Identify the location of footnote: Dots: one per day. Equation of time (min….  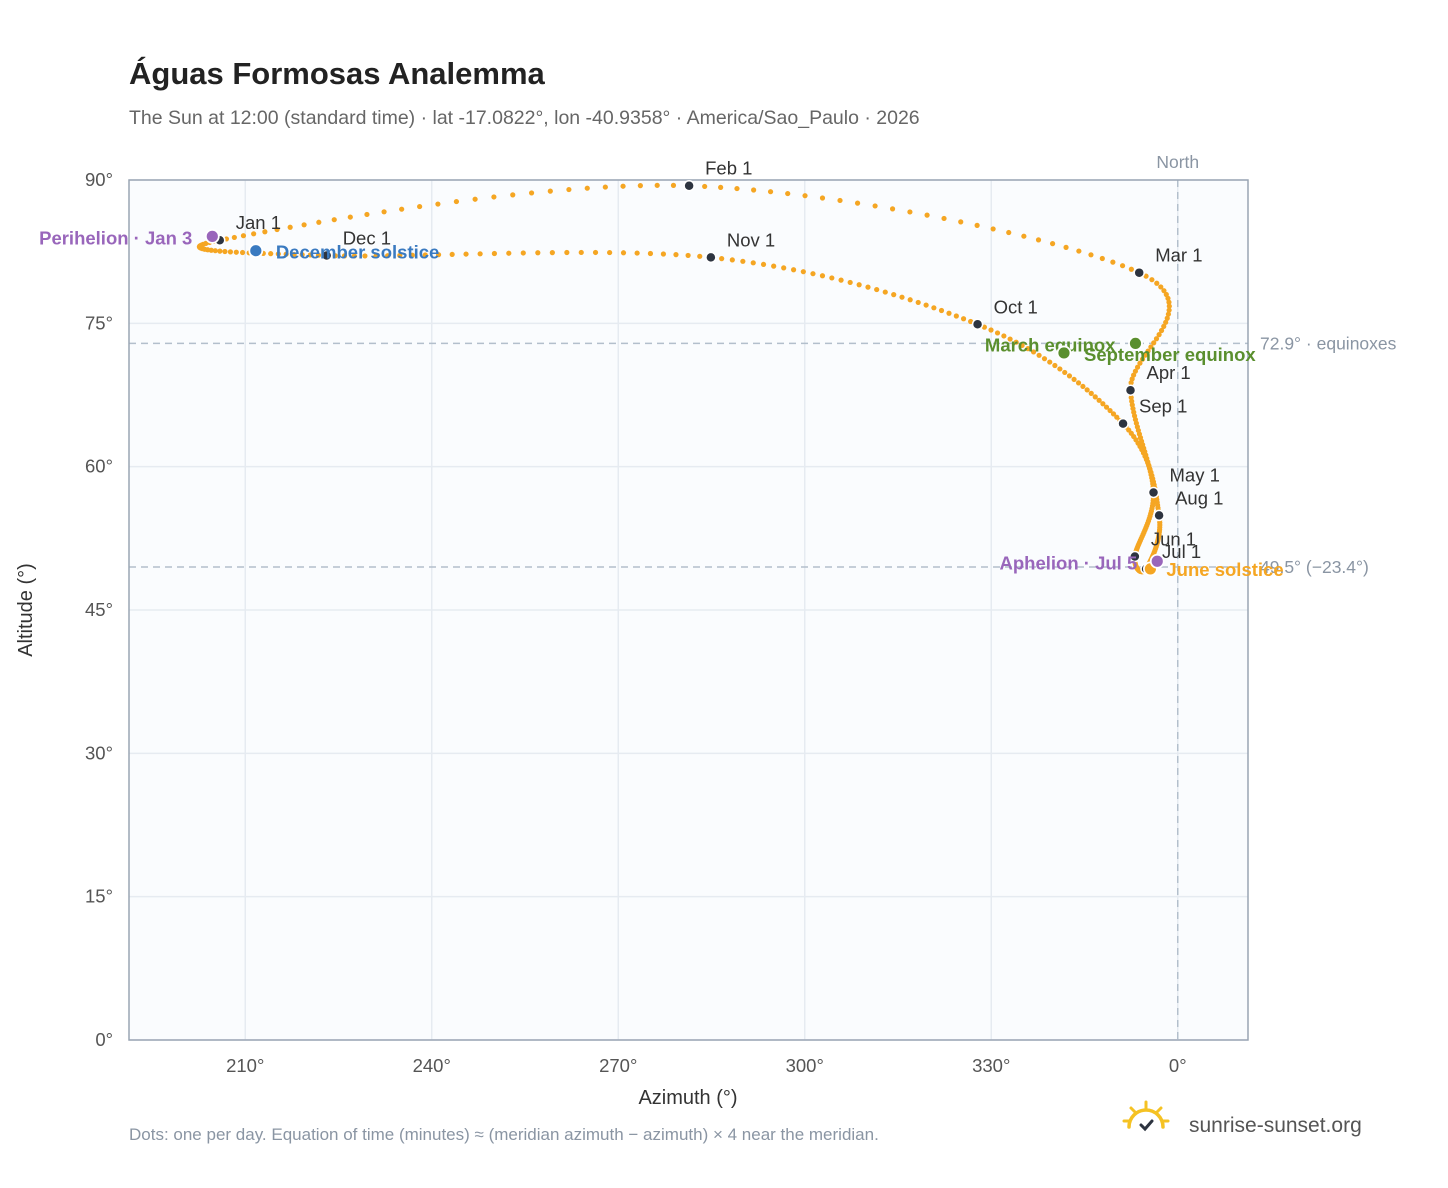
(504, 1134).